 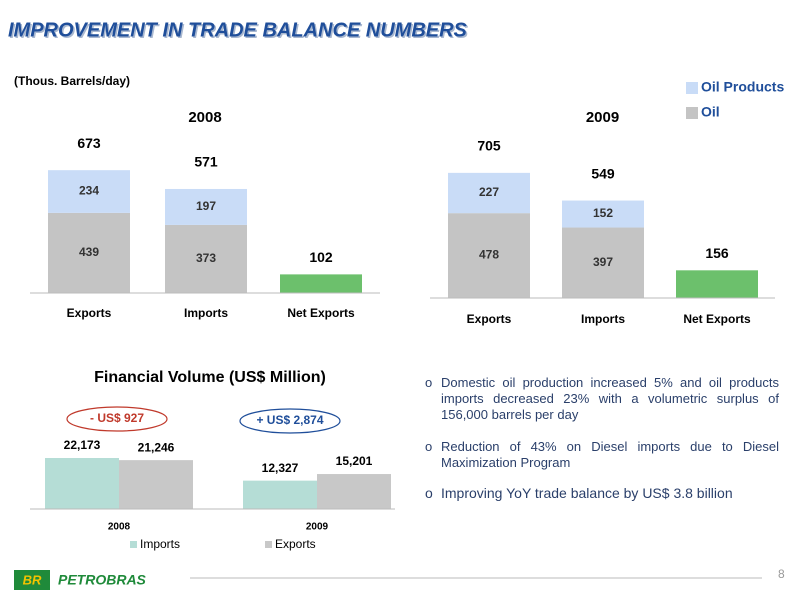 I want to click on logo: BR, so click(x=32, y=579).